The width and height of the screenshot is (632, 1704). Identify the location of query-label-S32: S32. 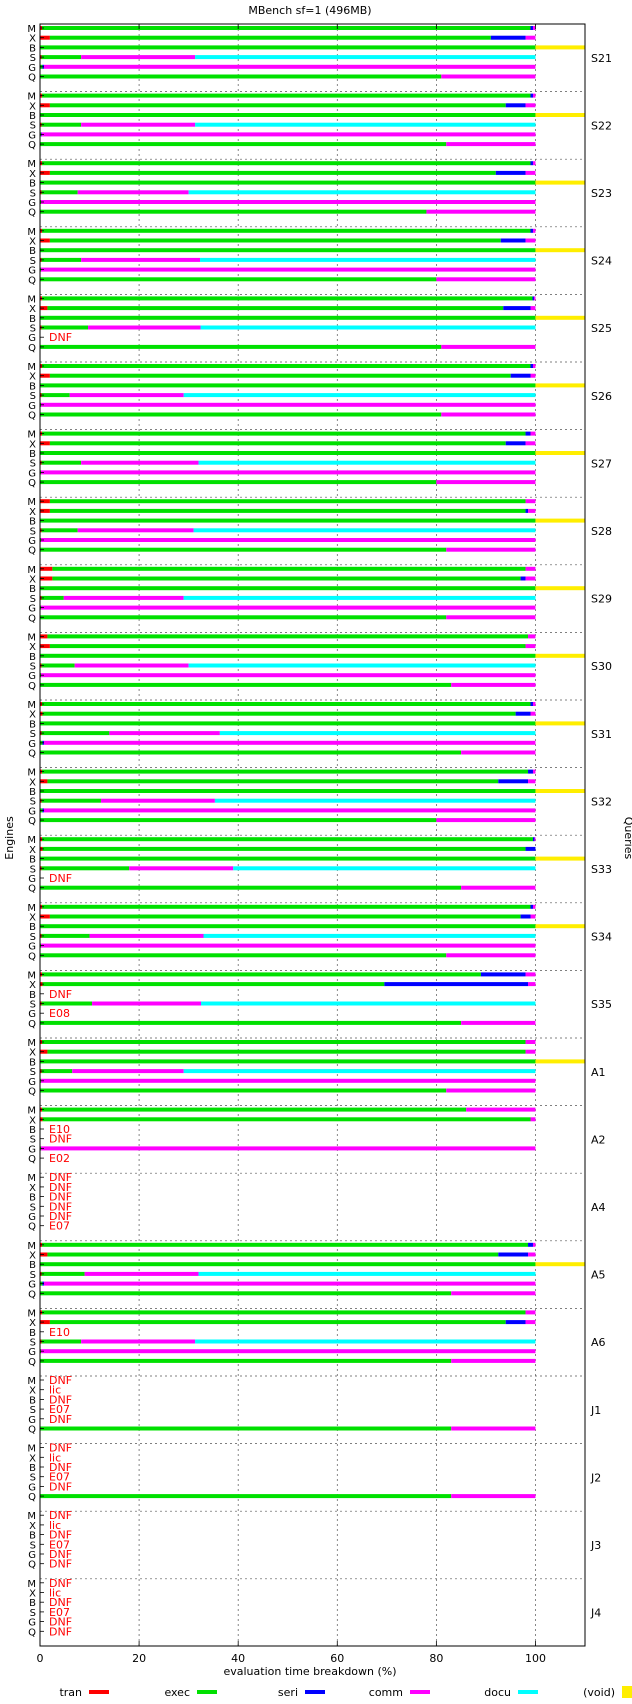
(601, 801).